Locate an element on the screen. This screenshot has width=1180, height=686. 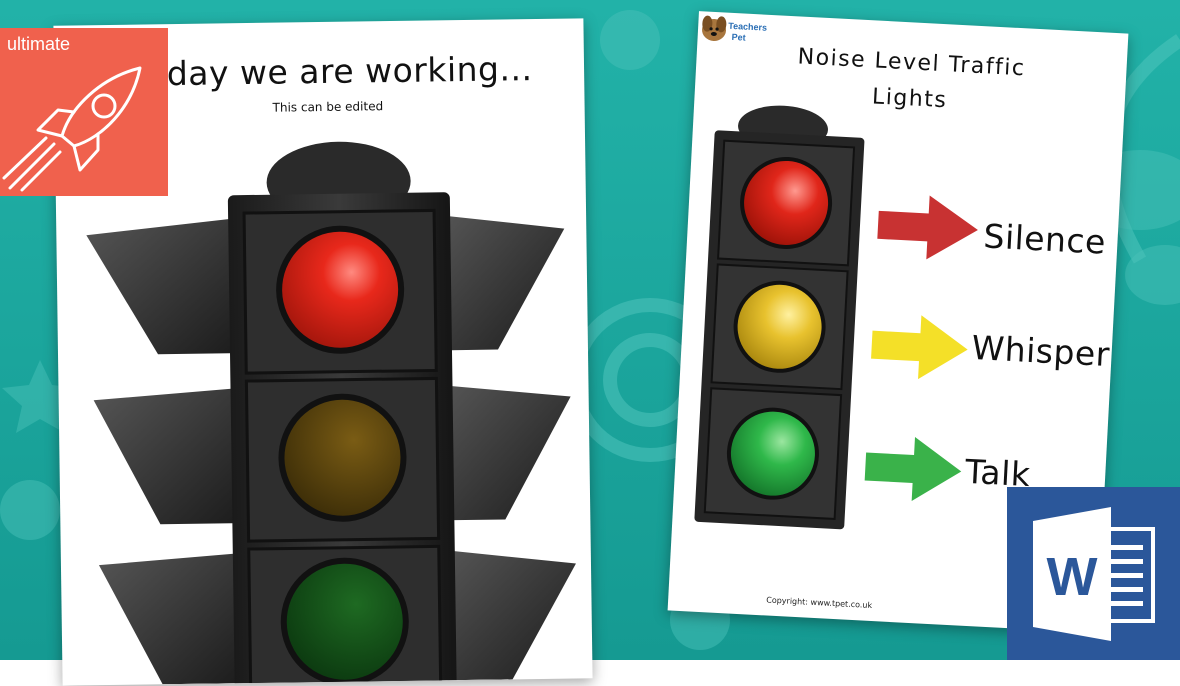
word-badge: W is located at coordinates (1093, 573).